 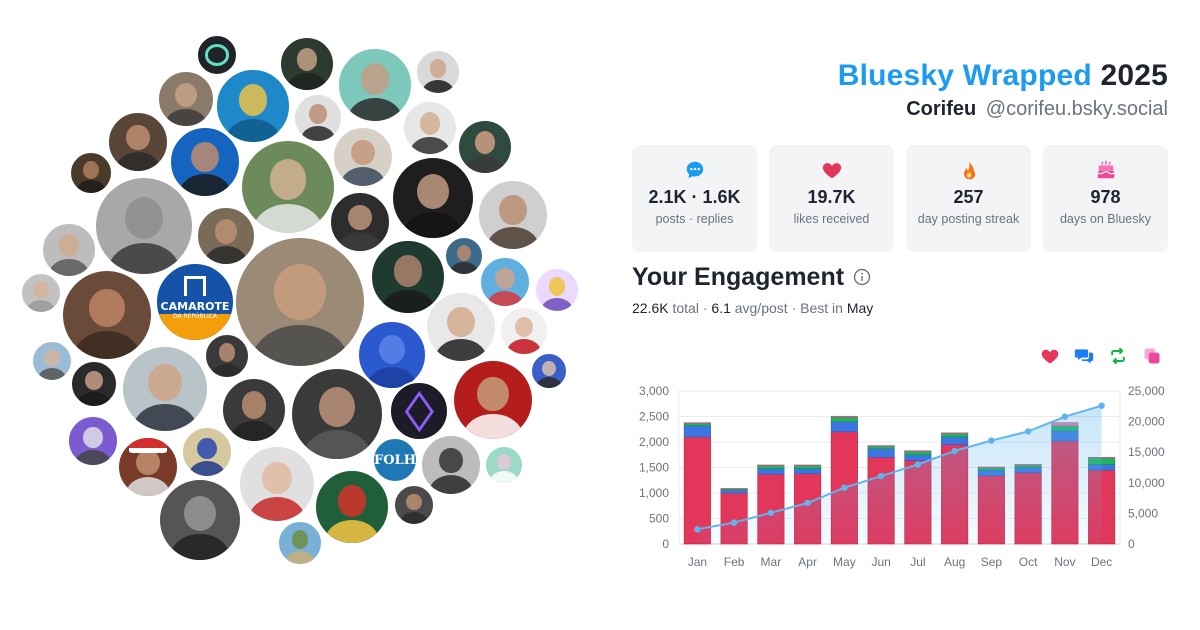 I want to click on repost-icon, so click(x=1118, y=356).